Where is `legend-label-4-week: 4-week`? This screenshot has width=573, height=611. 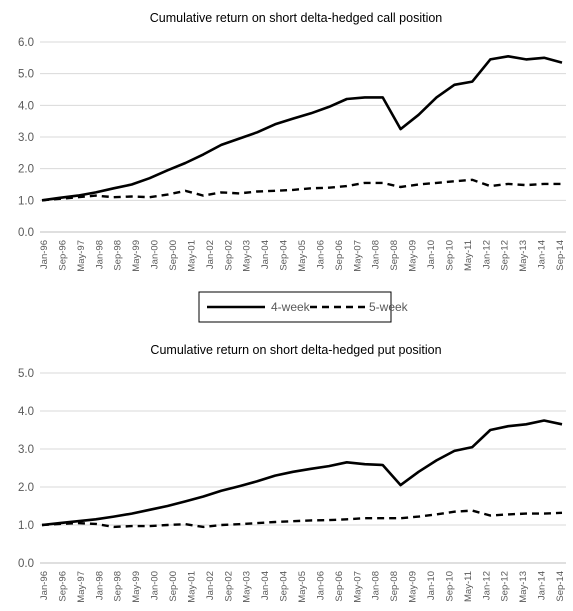
legend-label-4-week: 4-week is located at coordinates (291, 307).